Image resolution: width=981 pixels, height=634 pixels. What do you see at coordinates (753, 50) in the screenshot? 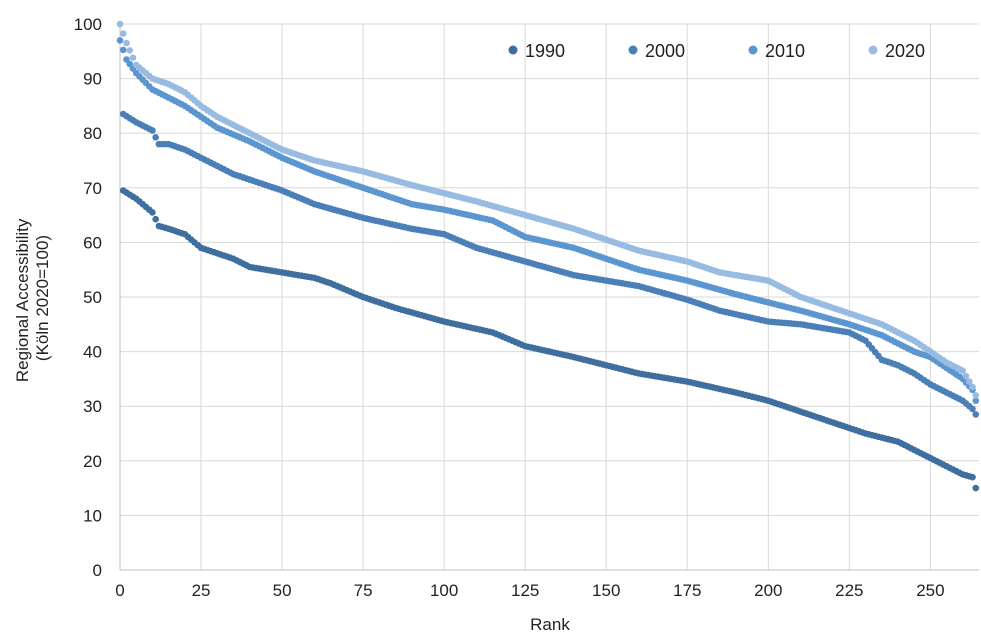
I see `legend-marker-2010` at bounding box center [753, 50].